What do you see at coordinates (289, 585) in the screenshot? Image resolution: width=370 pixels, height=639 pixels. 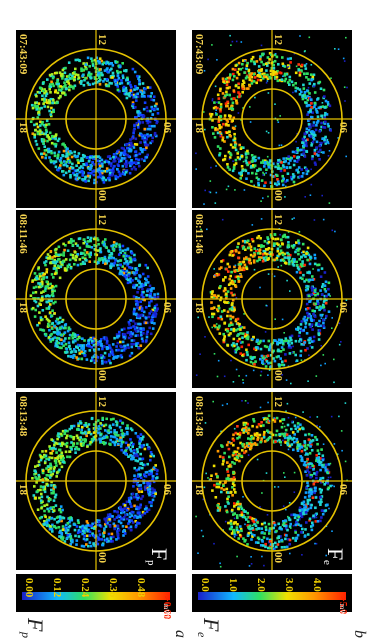 I see `colorbar-tick: 3.0` at bounding box center [289, 585].